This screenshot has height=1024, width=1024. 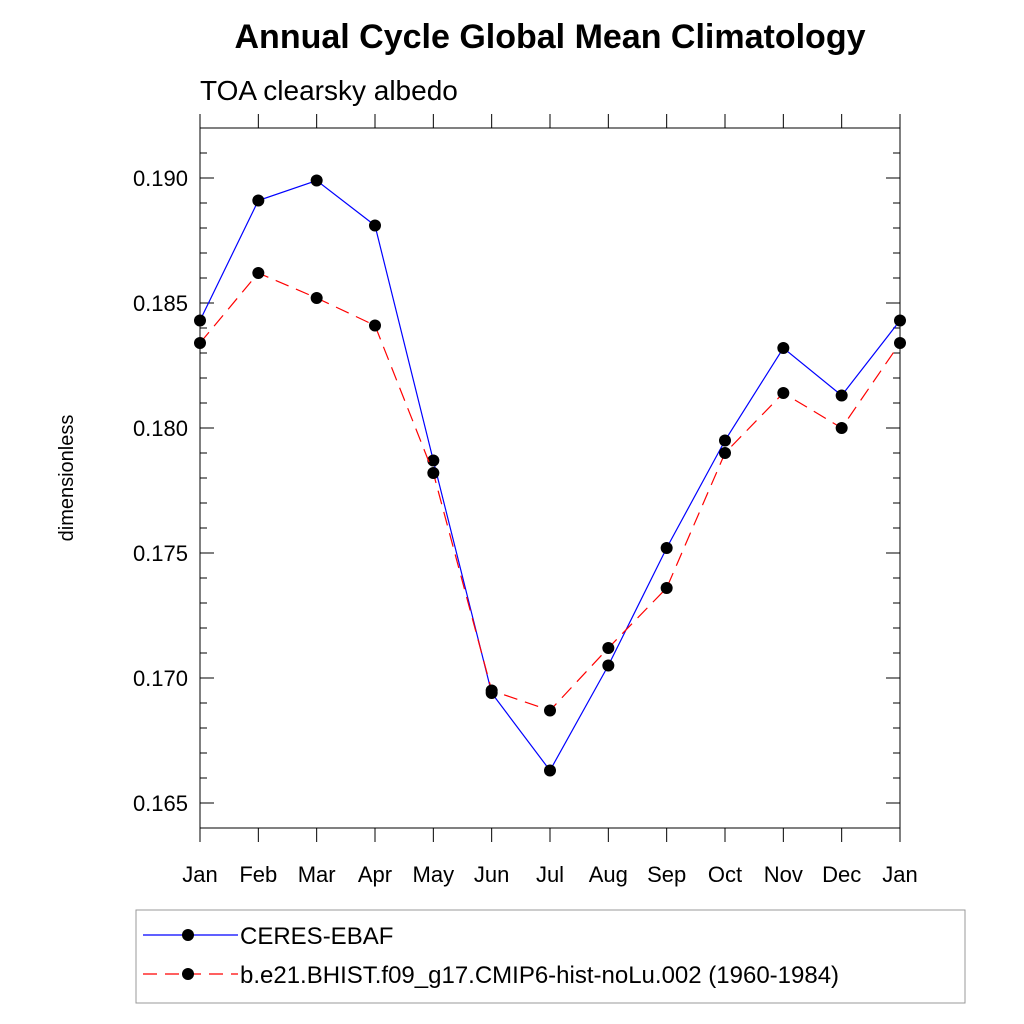 What do you see at coordinates (666, 874) in the screenshot?
I see `x-tick-label: Sep` at bounding box center [666, 874].